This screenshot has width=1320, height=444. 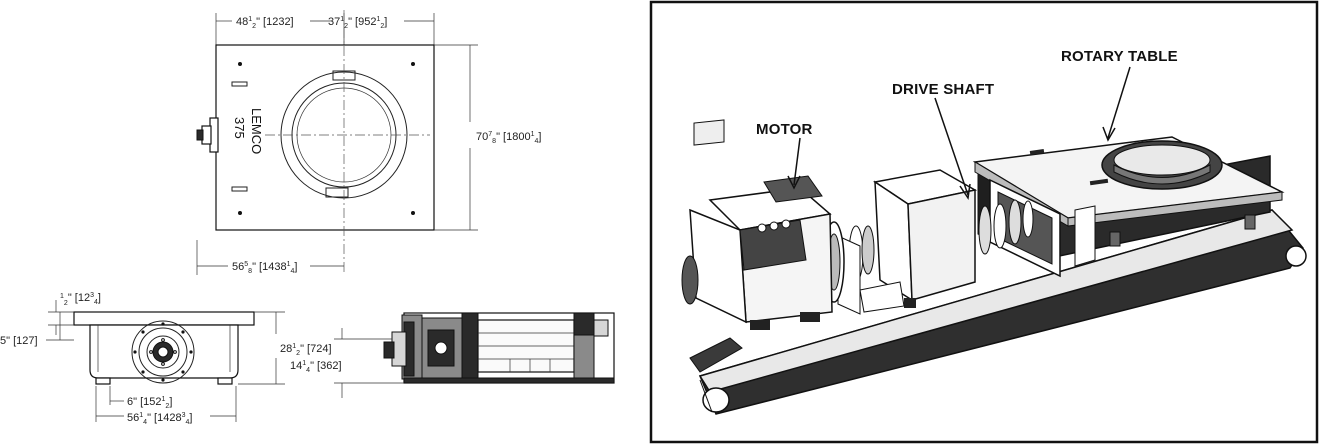 I want to click on dim-front-width: 5614" [142834], so click(x=159, y=419).